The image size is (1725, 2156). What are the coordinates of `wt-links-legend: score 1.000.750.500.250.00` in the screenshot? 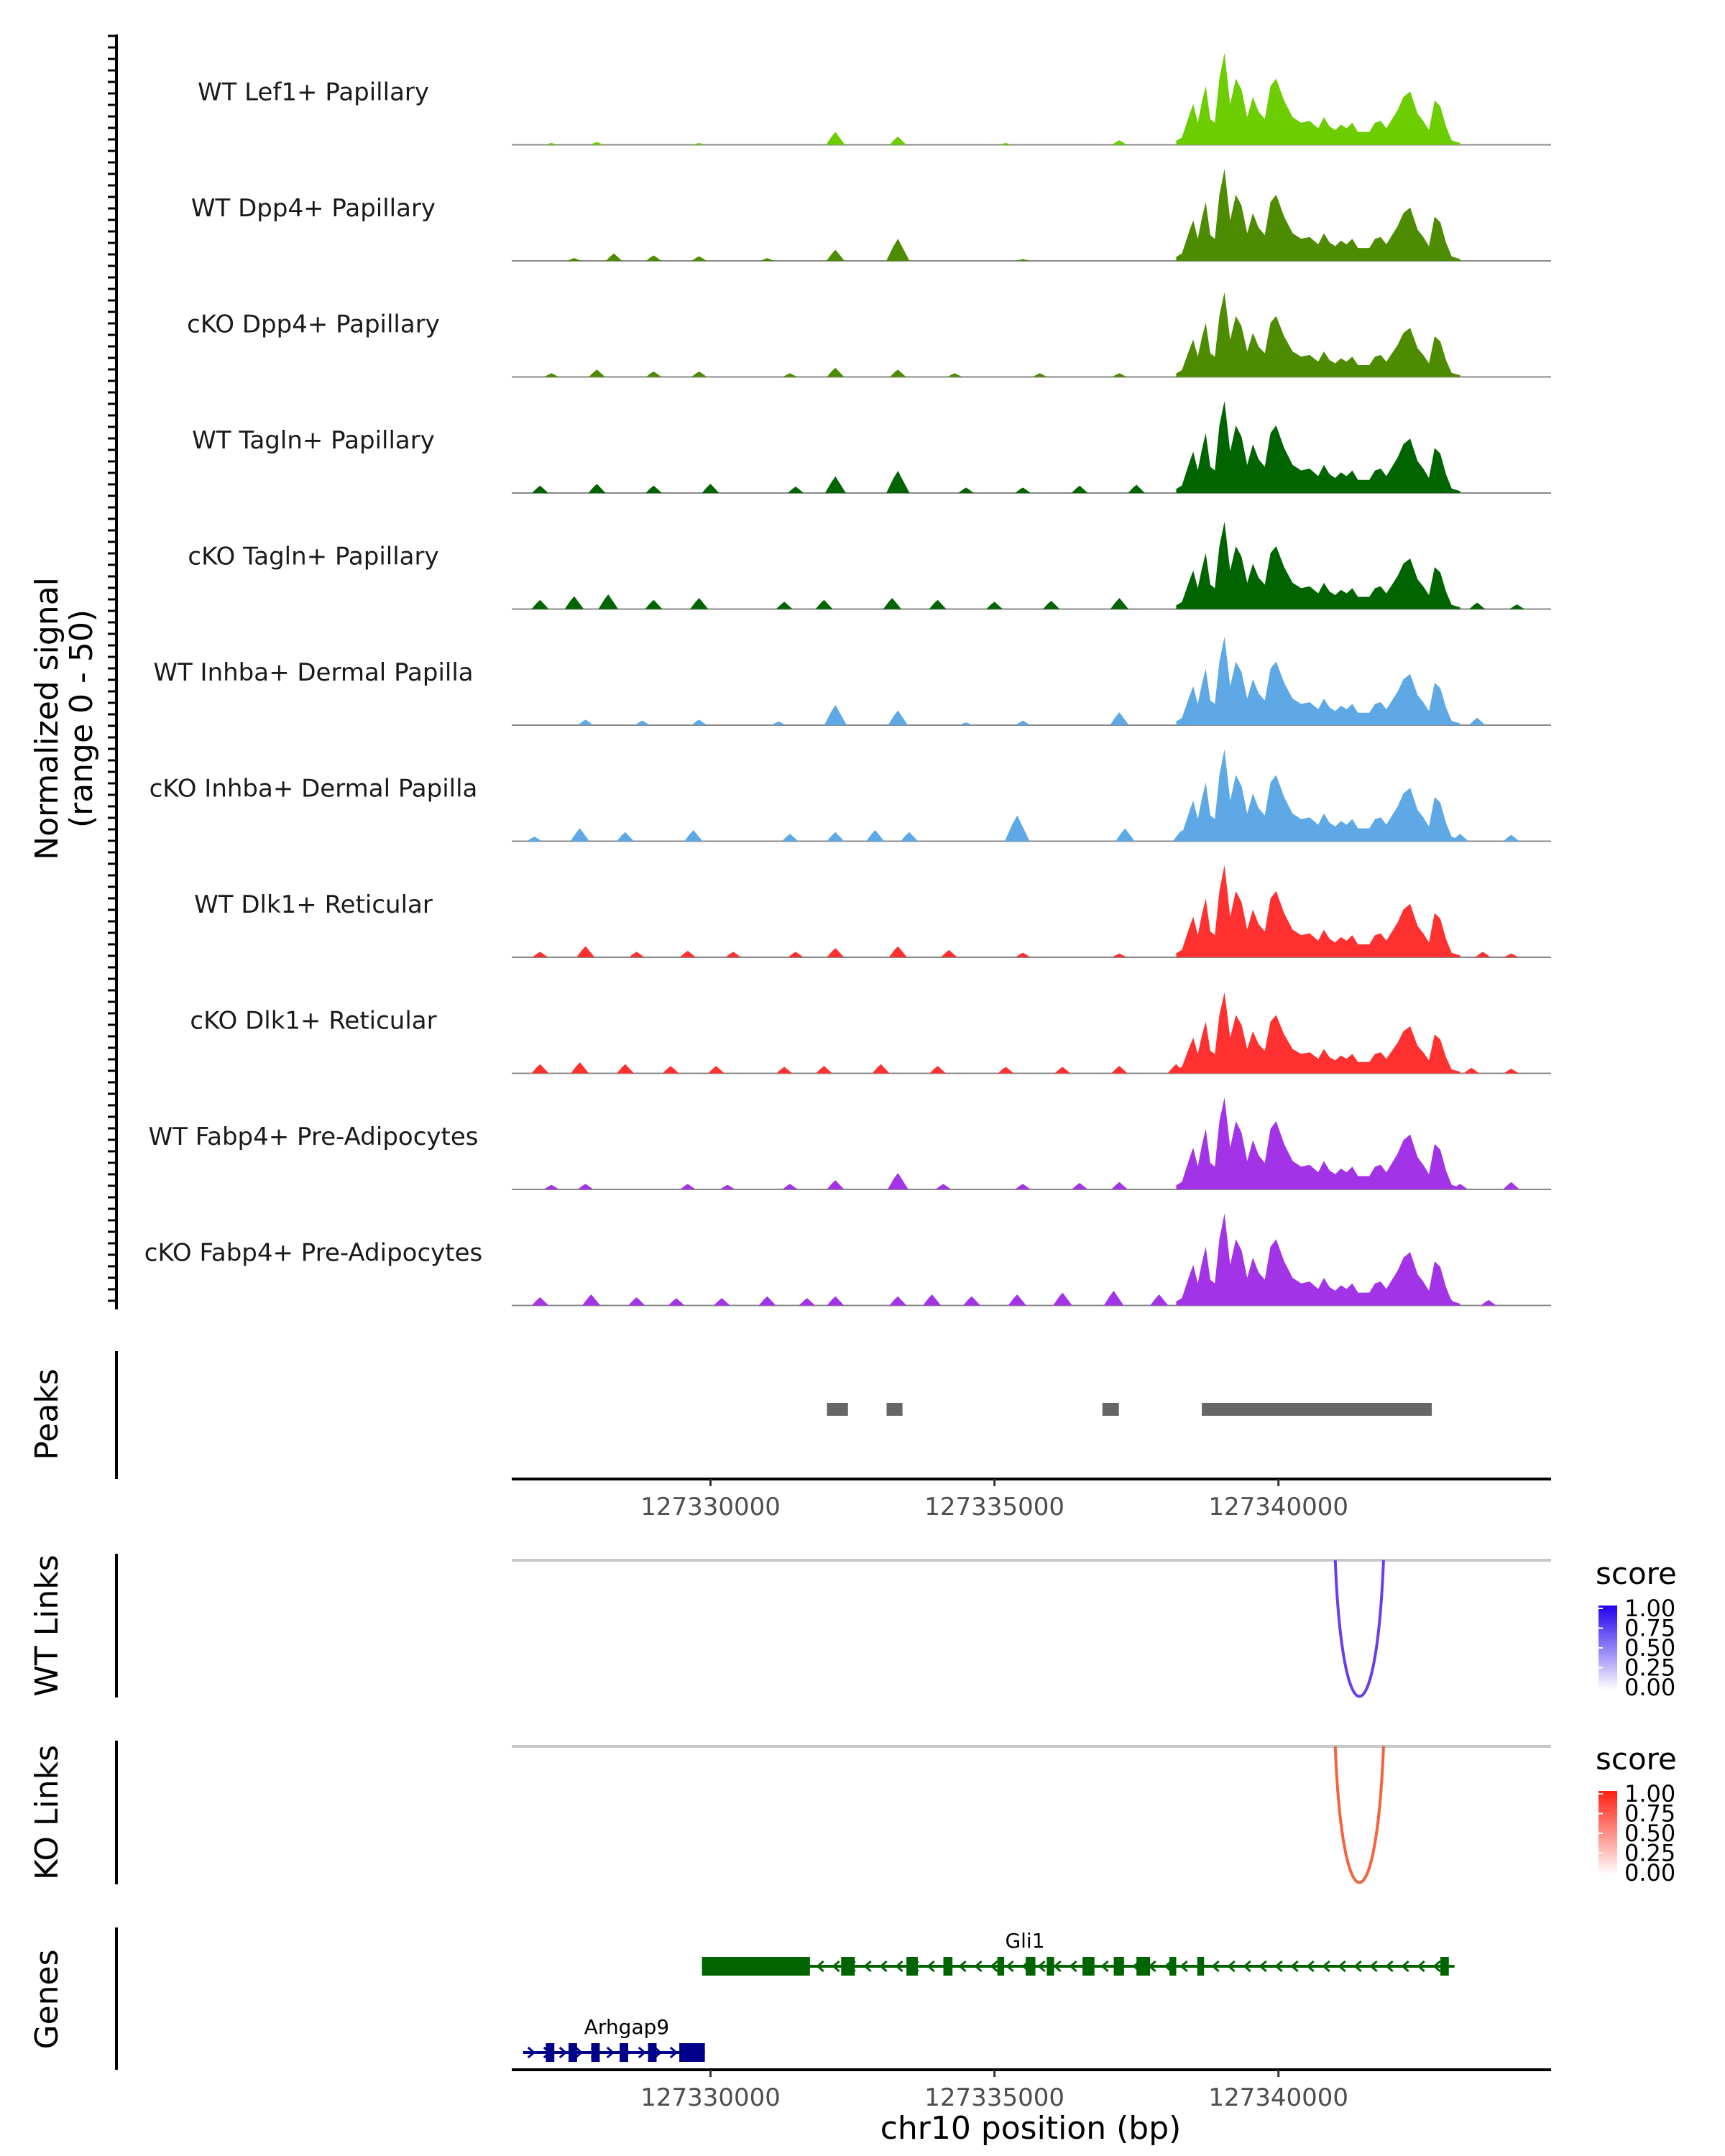 It's located at (1636, 1628).